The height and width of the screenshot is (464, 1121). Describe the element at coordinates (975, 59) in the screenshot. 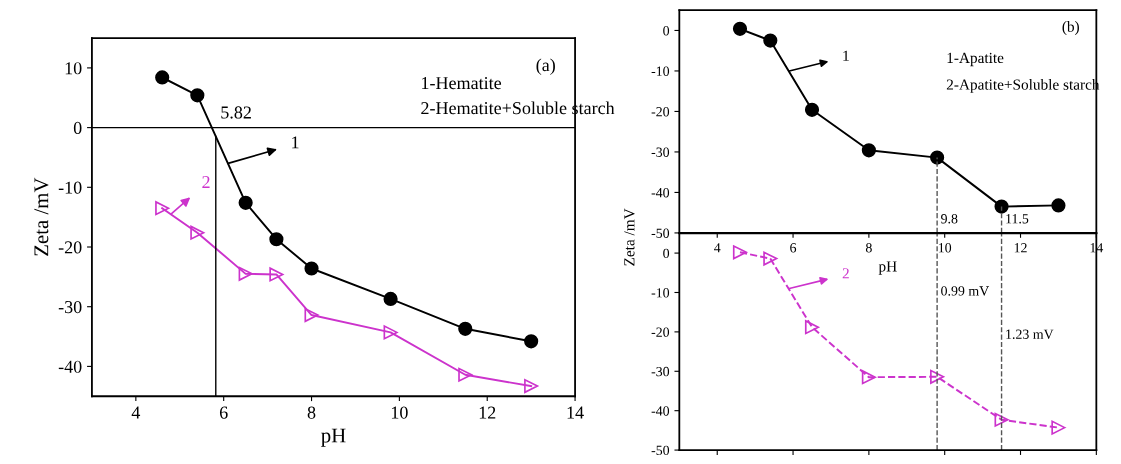

I see `annotation: 1-Apatite` at that location.